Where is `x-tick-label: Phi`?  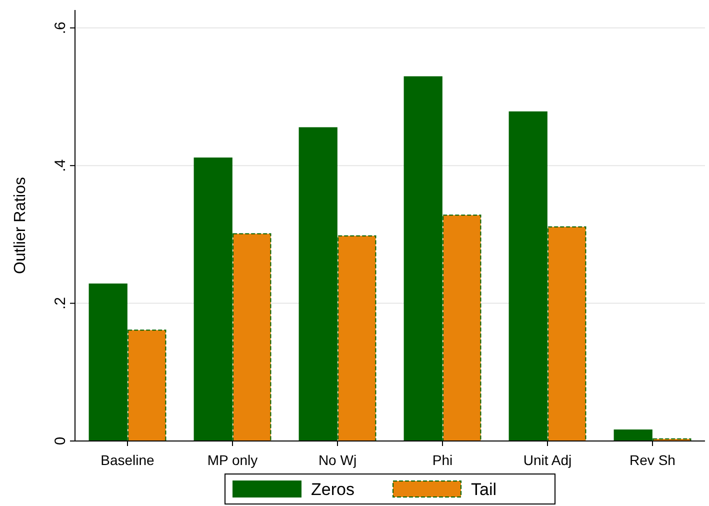 x-tick-label: Phi is located at coordinates (442, 460).